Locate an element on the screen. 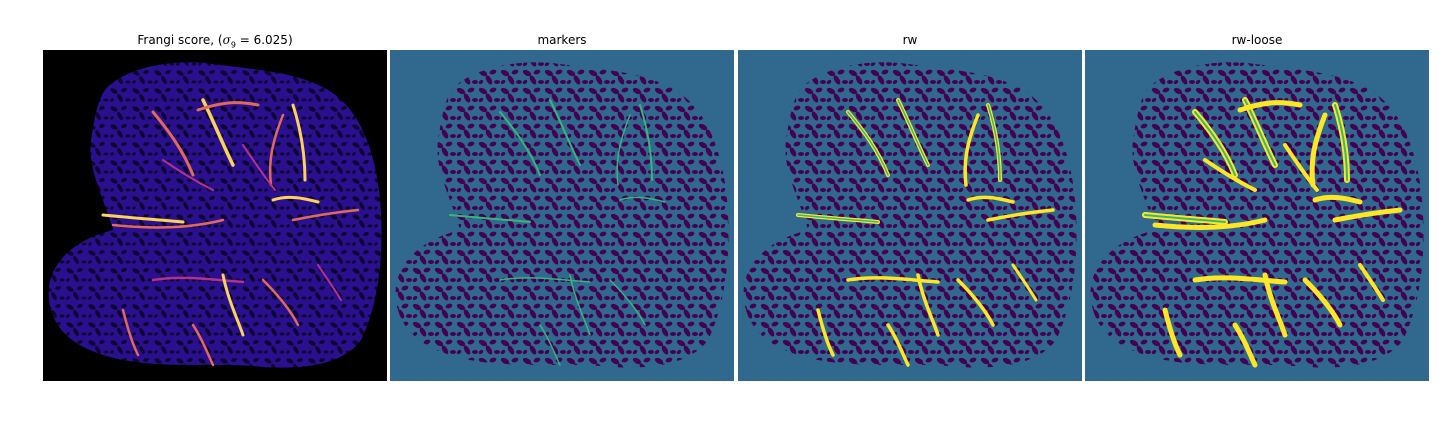 Image resolution: width=1440 pixels, height=432 pixels. markers-vessel-markers is located at coordinates (557, 232).